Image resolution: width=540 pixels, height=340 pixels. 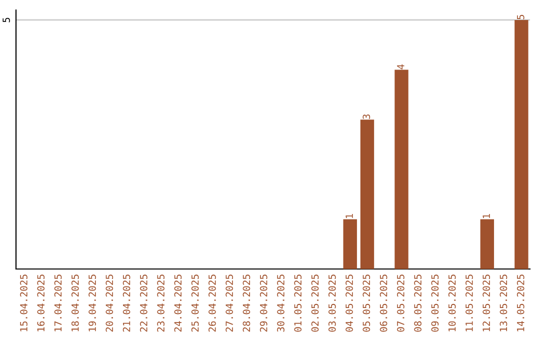 I want to click on x-tick-label: 04.05.2025, so click(x=349, y=303).